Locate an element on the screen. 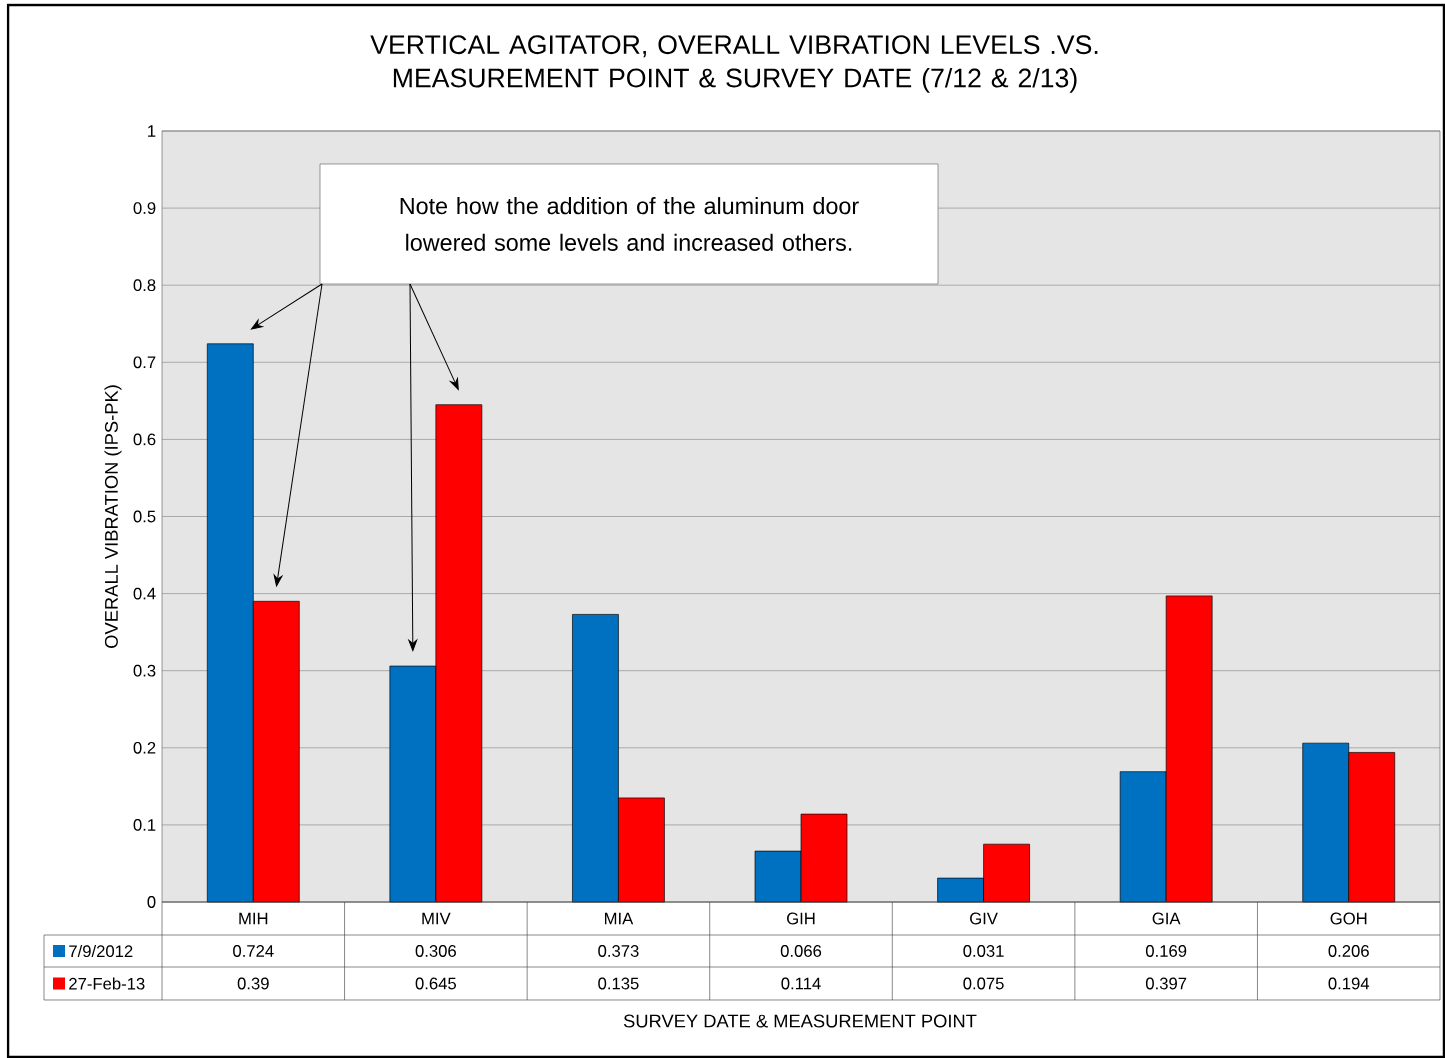 Image resolution: width=1445 pixels, height=1058 pixels. x-tick-label: MIH is located at coordinates (253, 918).